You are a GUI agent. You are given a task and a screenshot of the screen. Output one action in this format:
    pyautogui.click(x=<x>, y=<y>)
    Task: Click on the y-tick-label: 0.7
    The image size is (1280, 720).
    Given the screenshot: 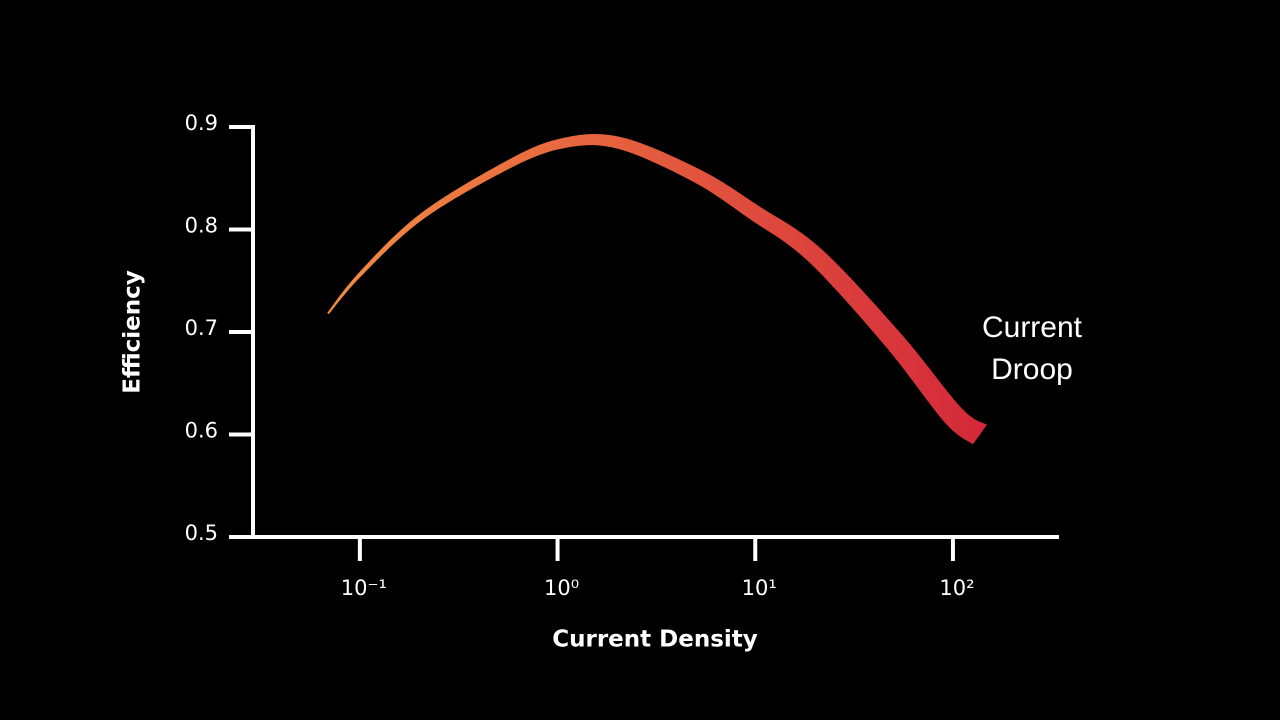 What is the action you would take?
    pyautogui.click(x=201, y=328)
    